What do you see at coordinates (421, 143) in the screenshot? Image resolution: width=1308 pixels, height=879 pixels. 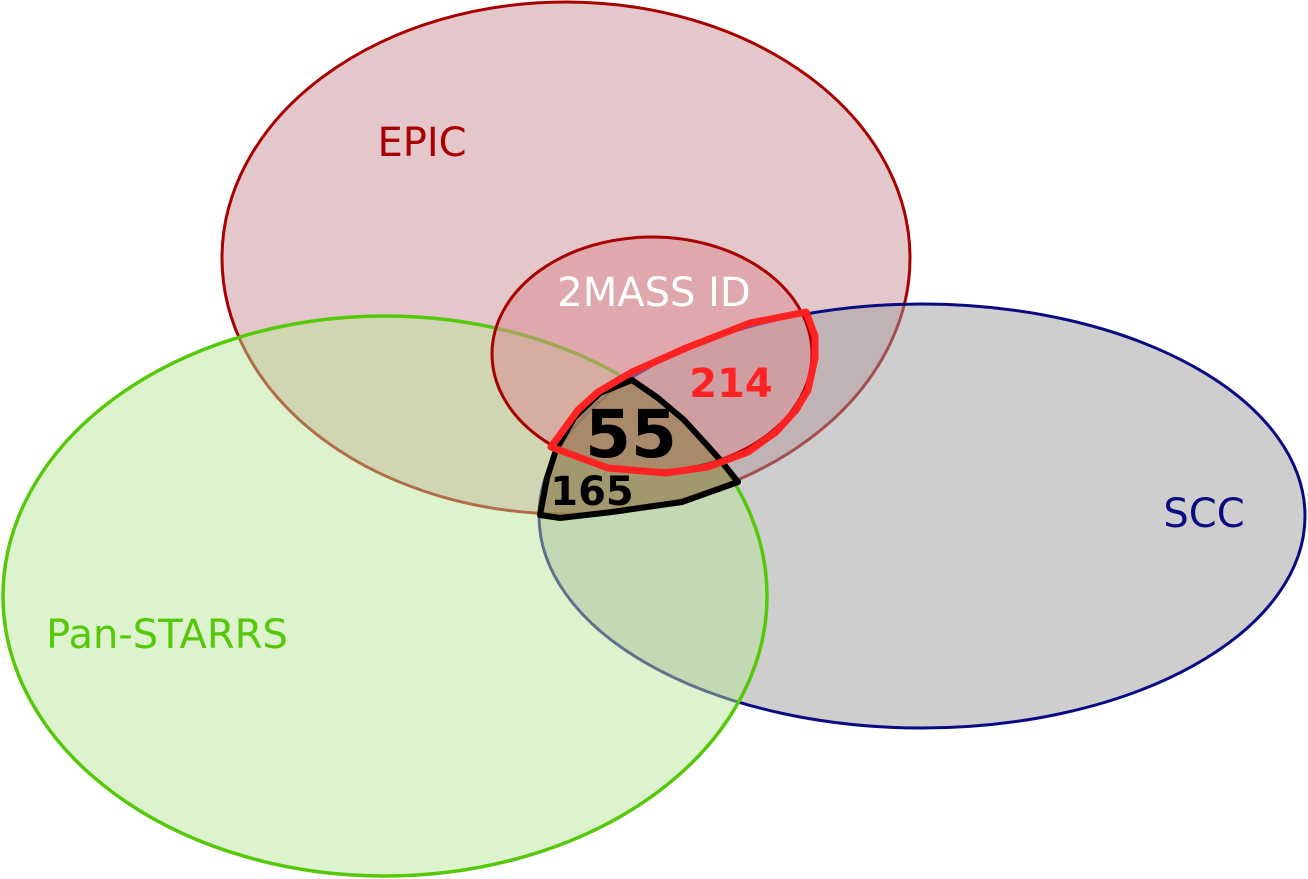 I see `epic-label: EPIC` at bounding box center [421, 143].